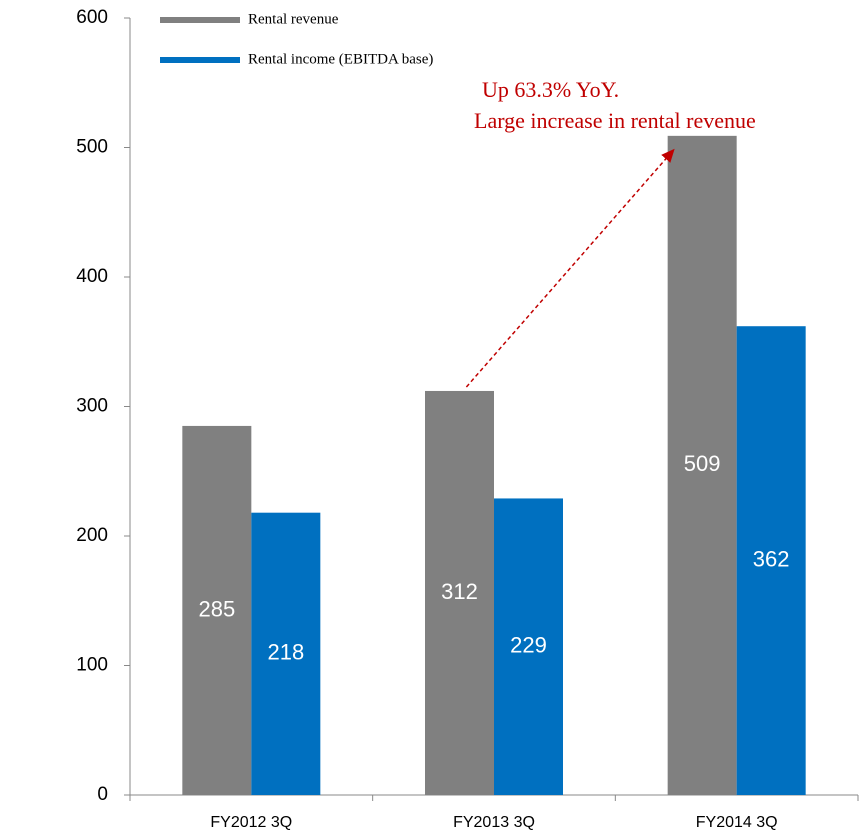 Image resolution: width=862 pixels, height=835 pixels. What do you see at coordinates (615, 120) in the screenshot?
I see `annotation: Large increase in rental revenue` at bounding box center [615, 120].